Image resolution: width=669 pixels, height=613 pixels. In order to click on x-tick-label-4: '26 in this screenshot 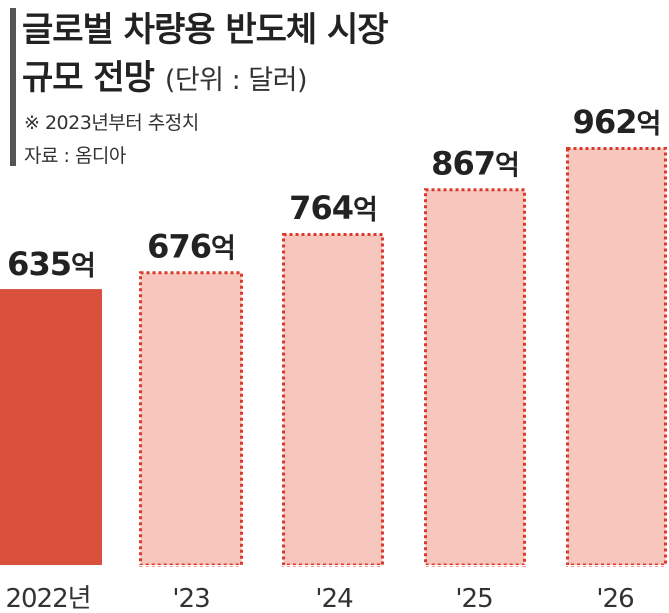, I will do `click(614, 598)`.